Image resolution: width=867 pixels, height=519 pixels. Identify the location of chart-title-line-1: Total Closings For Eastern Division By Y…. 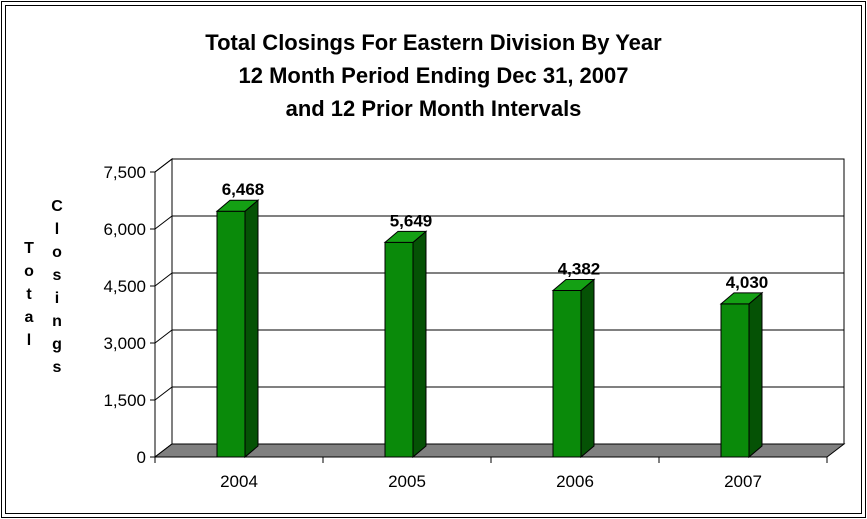
(433, 42).